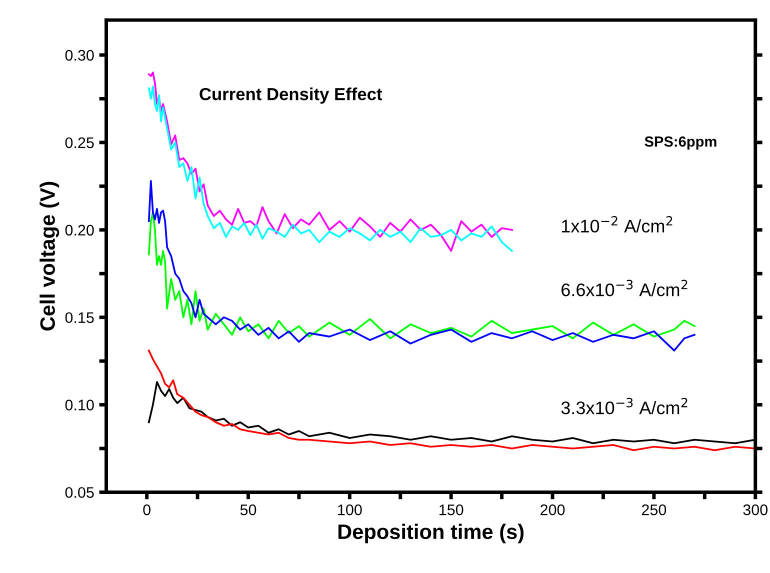  Describe the element at coordinates (552, 510) in the screenshot. I see `x-tick-label: 200` at that location.